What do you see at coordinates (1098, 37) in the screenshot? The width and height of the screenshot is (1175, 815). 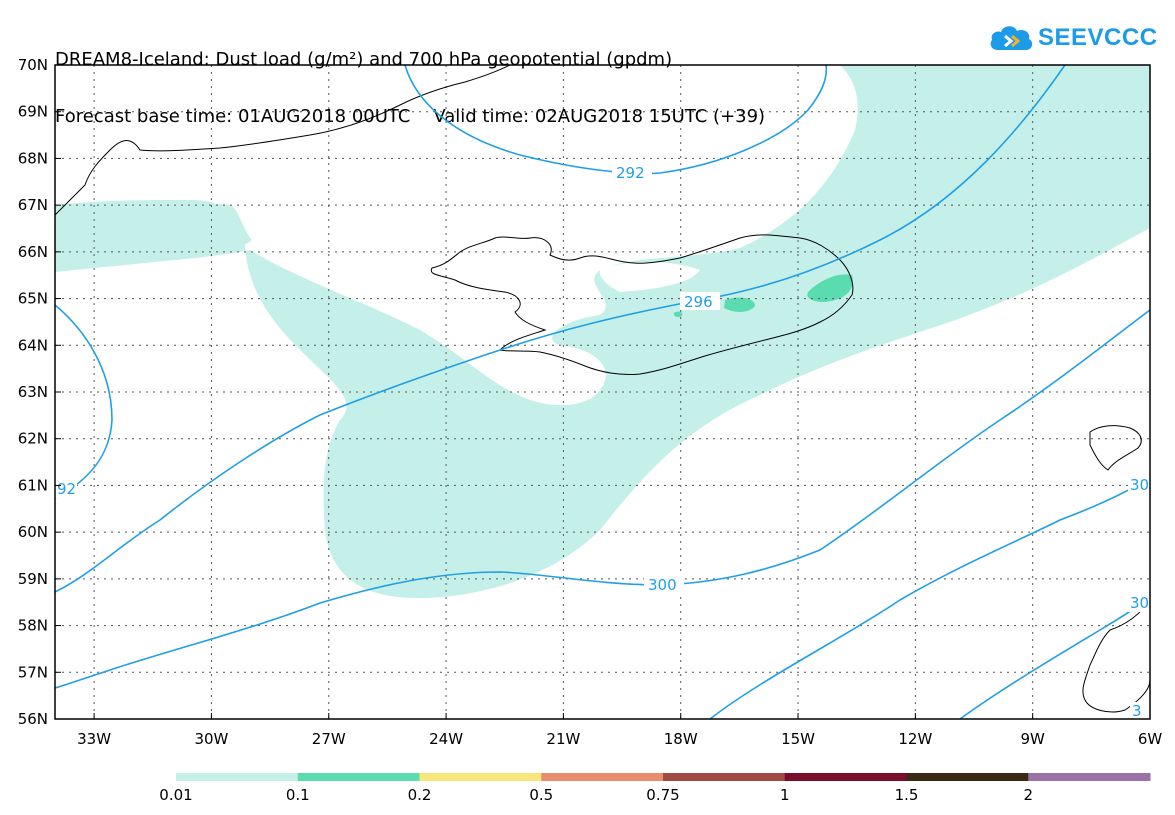 I see `logo-text: SEEVCCC` at bounding box center [1098, 37].